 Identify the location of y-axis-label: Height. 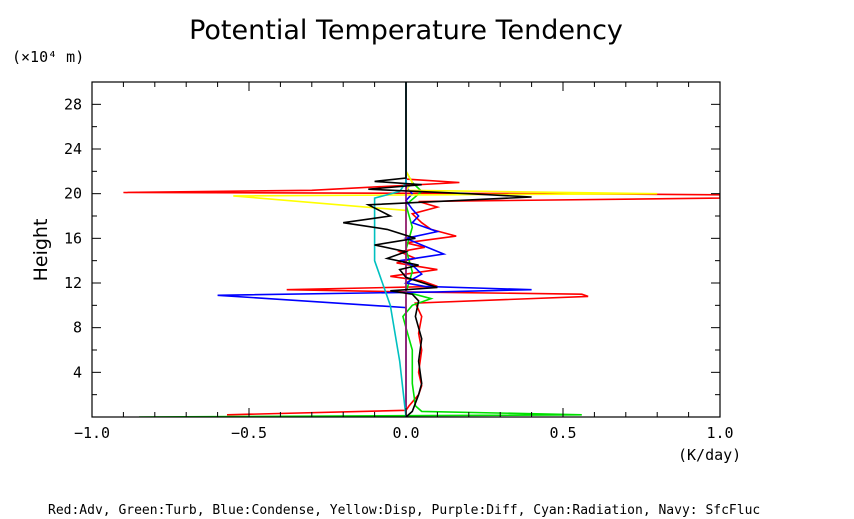
(41, 250).